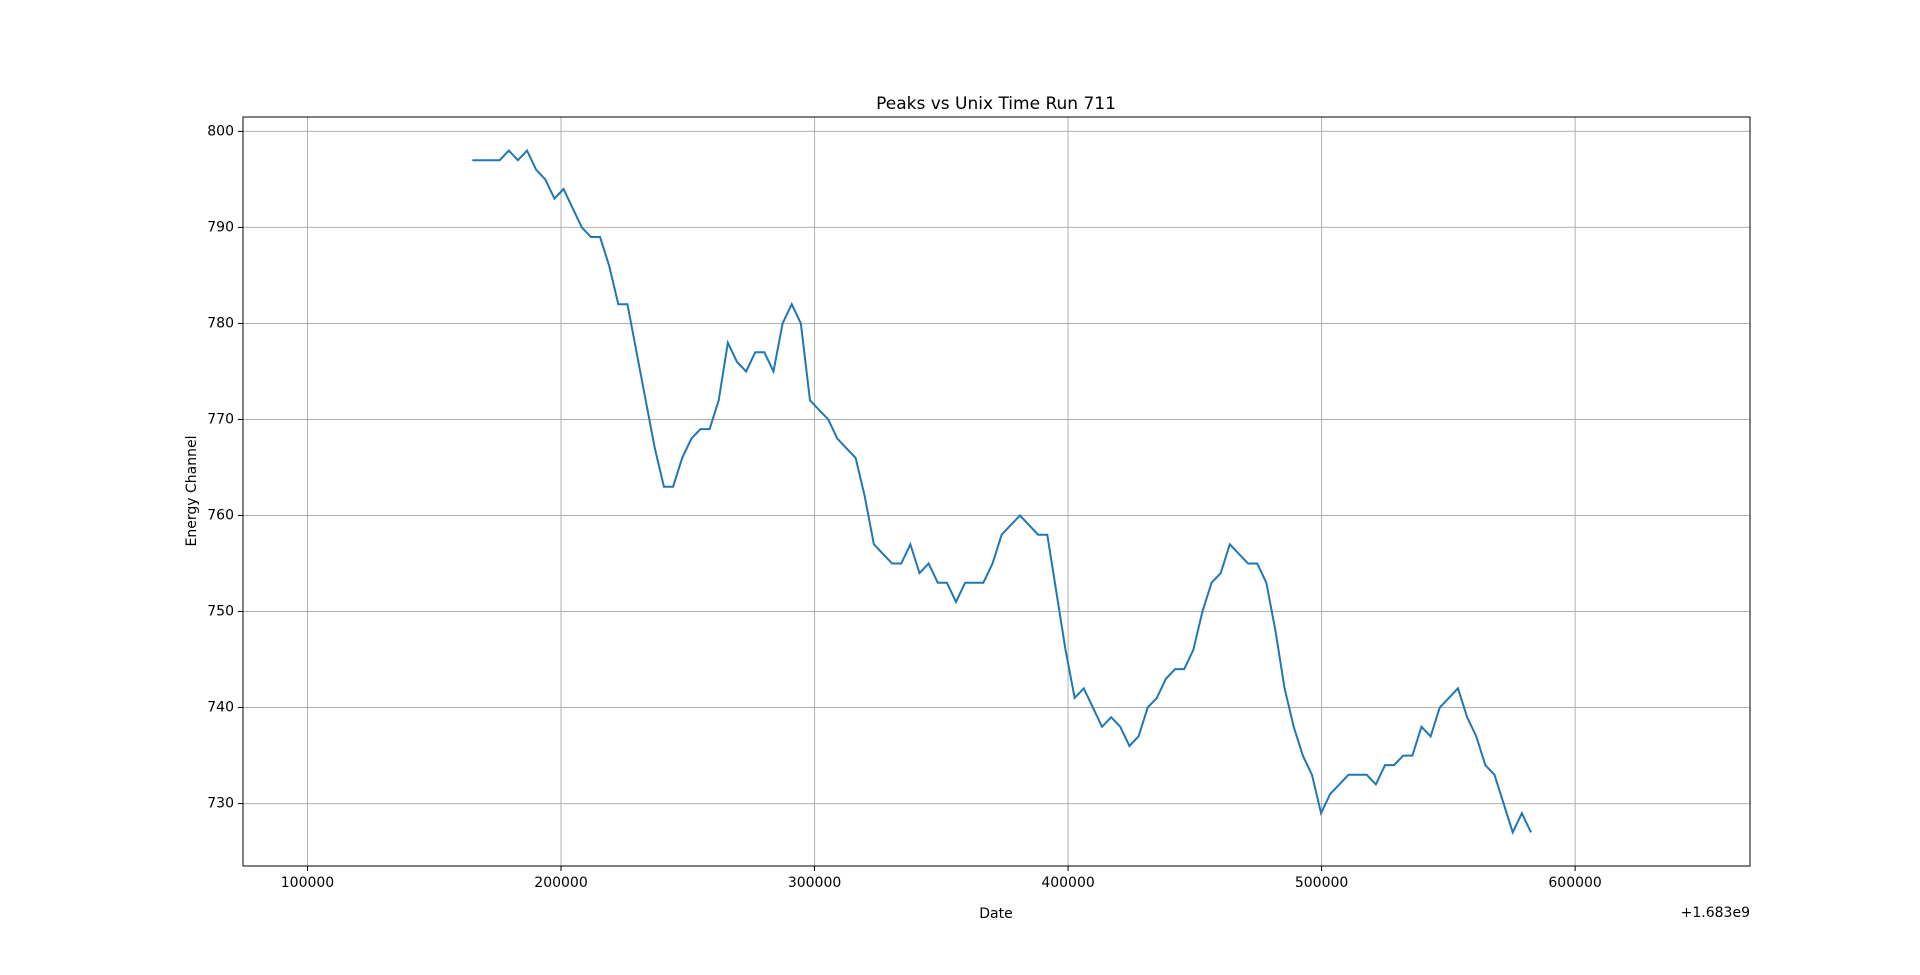 This screenshot has height=975, width=1920. I want to click on y-tick-label: 770, so click(220, 419).